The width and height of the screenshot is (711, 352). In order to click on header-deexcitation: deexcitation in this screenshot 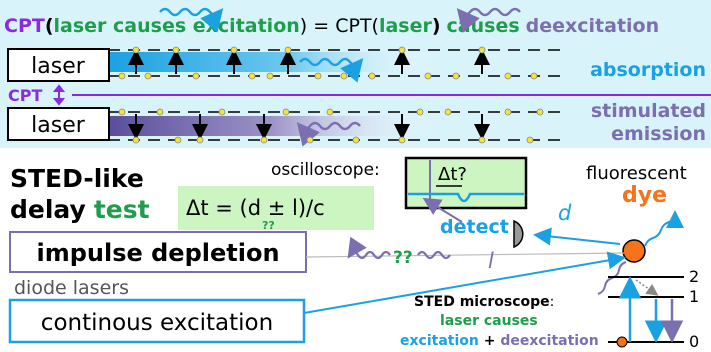, I will do `click(592, 26)`.